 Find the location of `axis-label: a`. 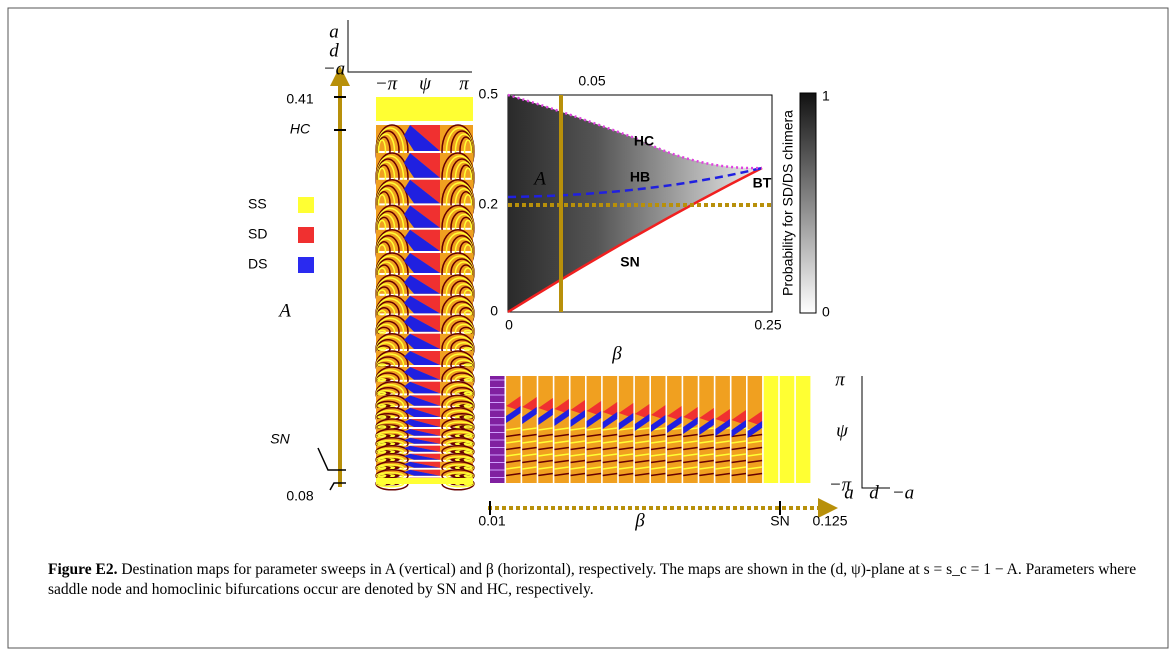

axis-label: a is located at coordinates (334, 31).